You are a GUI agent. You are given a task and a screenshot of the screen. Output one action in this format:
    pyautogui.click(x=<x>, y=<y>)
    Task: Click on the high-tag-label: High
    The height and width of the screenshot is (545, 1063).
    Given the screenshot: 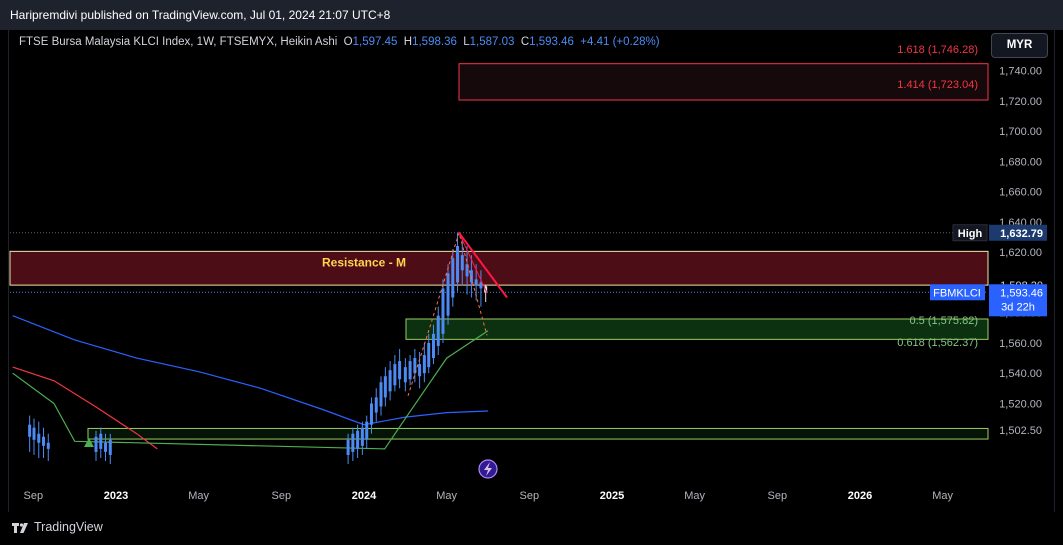 What is the action you would take?
    pyautogui.click(x=970, y=234)
    